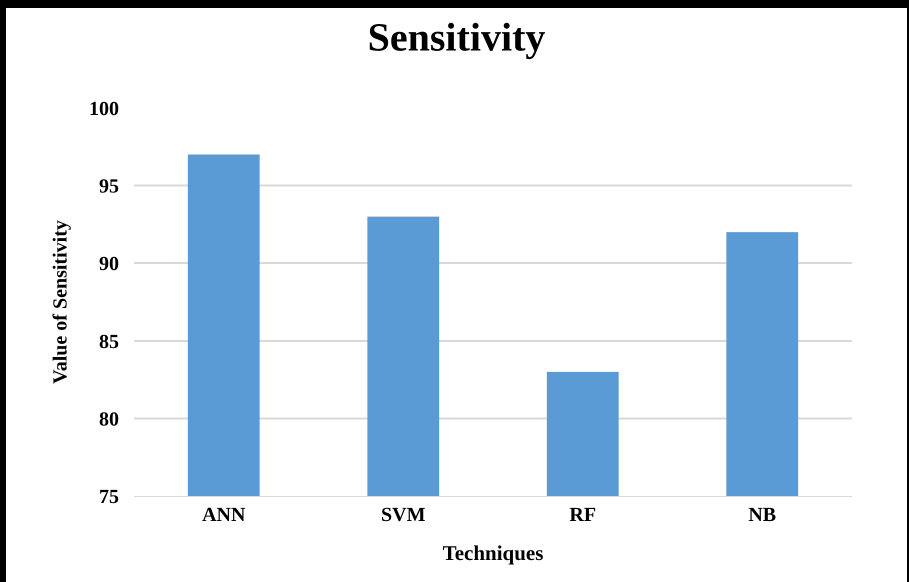 The height and width of the screenshot is (582, 909). What do you see at coordinates (61, 302) in the screenshot?
I see `y-axis-title: Value of Sensitivity` at bounding box center [61, 302].